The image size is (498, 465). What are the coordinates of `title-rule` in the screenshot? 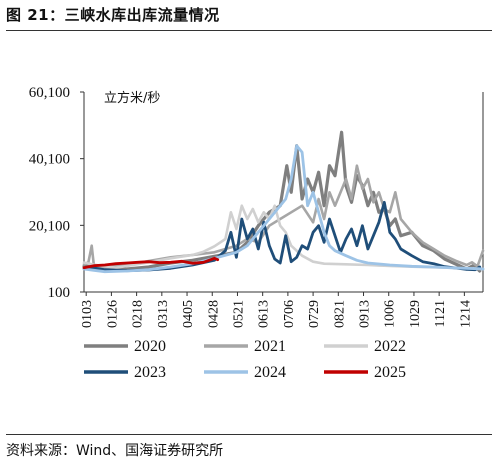 It's located at (249, 30).